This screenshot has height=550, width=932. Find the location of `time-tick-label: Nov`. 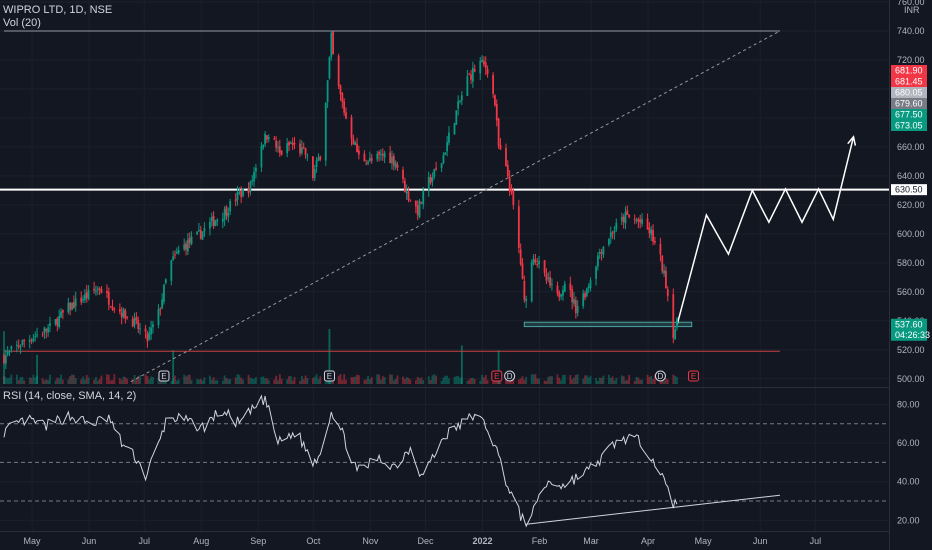

time-tick-label: Nov is located at coordinates (370, 541).